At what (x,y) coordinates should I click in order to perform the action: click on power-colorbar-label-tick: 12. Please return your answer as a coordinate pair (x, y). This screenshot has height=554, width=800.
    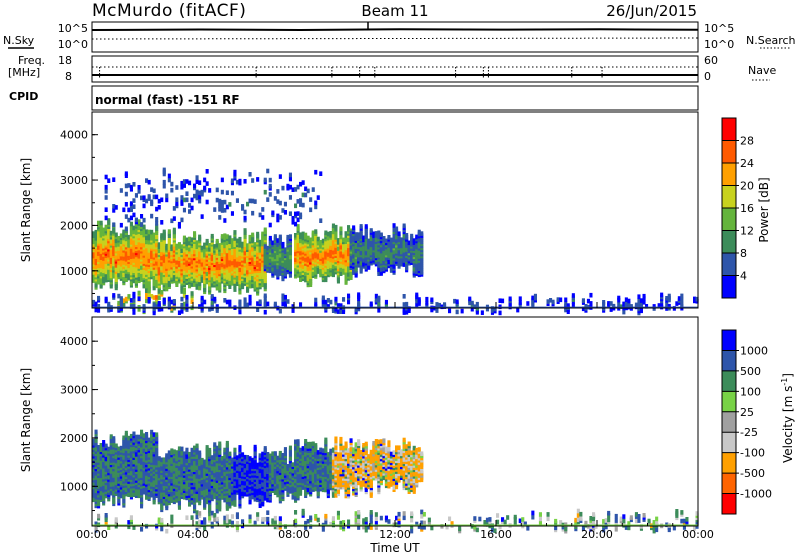
    Looking at the image, I should click on (747, 231).